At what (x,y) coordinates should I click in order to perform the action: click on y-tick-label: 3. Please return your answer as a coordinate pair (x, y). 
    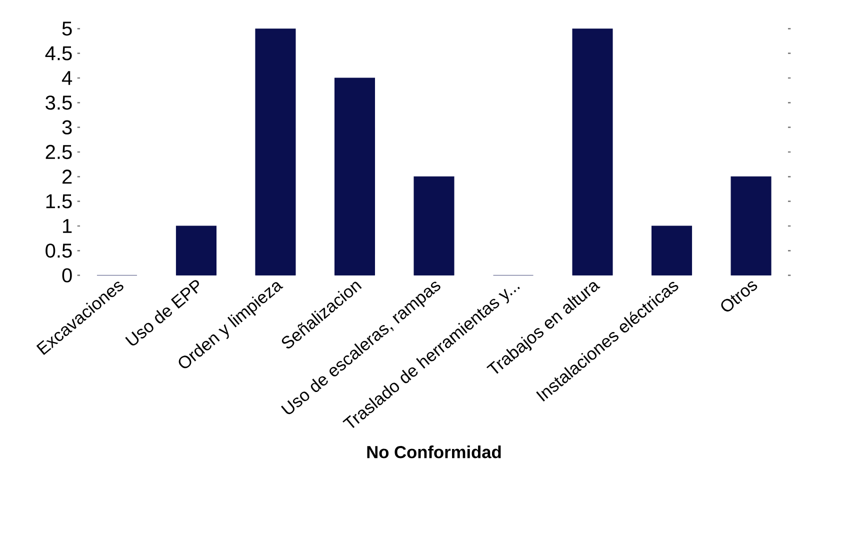
    Looking at the image, I should click on (67, 127).